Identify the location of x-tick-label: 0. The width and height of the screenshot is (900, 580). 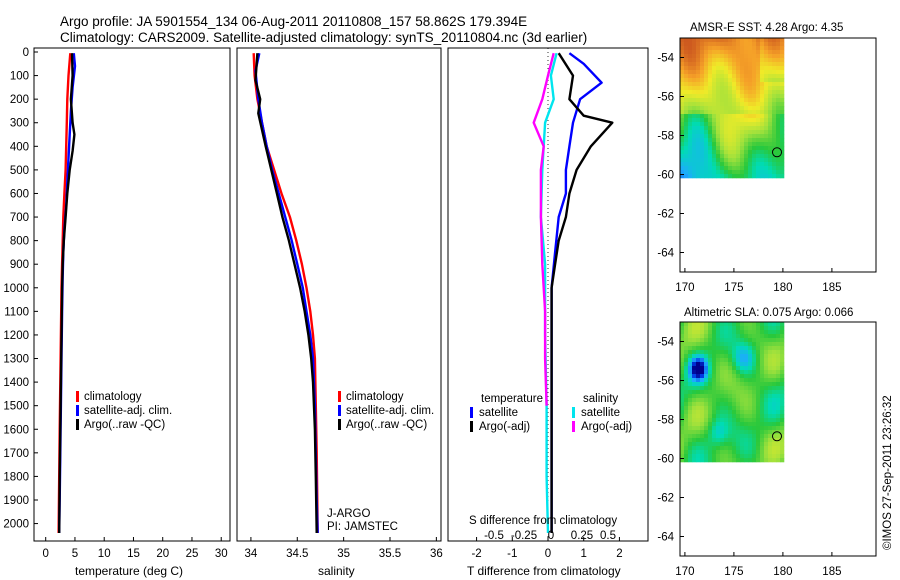
(45, 554).